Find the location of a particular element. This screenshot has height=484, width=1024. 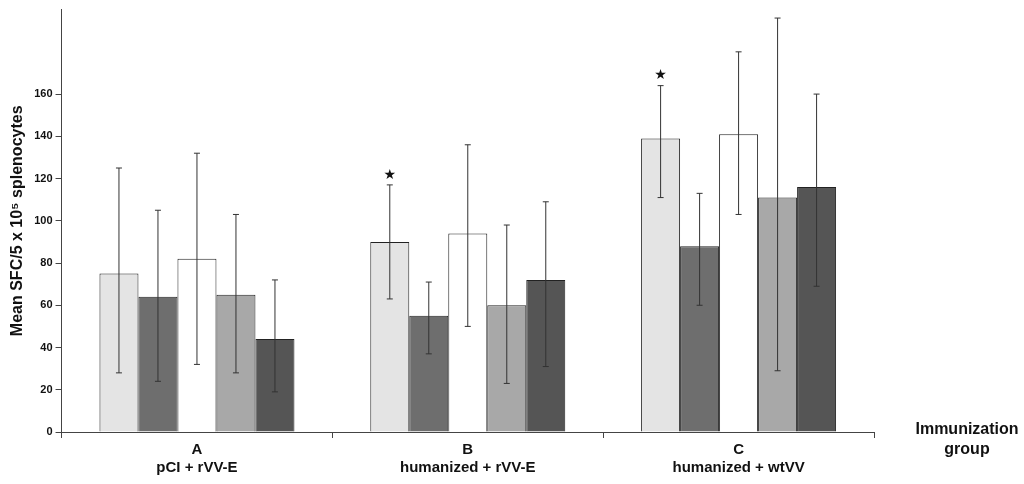

y-tick-label: 100 is located at coordinates (43, 219).